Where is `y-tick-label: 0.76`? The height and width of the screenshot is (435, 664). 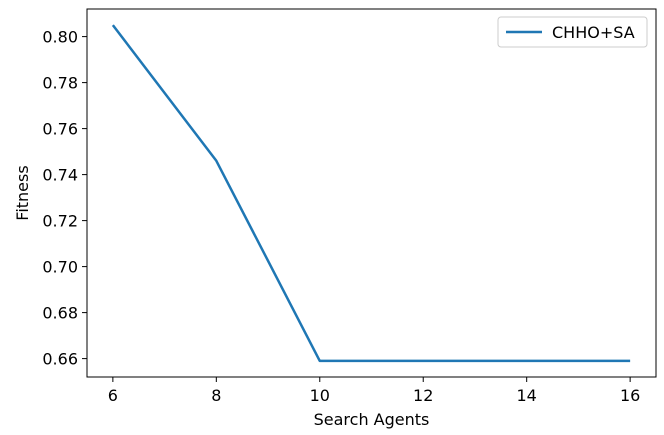
y-tick-label: 0.76 is located at coordinates (60, 129).